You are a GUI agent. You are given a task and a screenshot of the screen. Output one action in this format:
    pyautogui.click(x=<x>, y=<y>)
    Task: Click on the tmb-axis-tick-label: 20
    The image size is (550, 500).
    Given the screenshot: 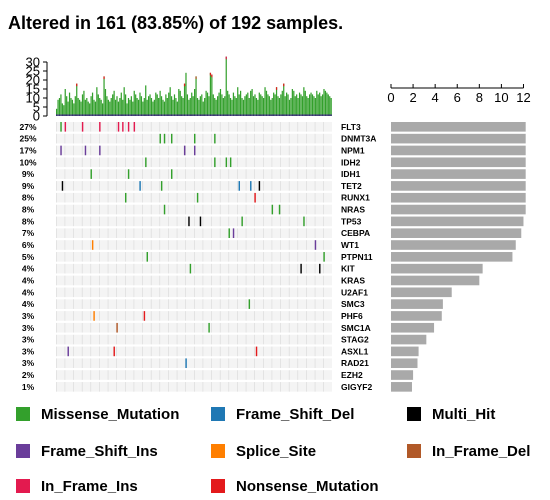 What is the action you would take?
    pyautogui.click(x=33, y=80)
    